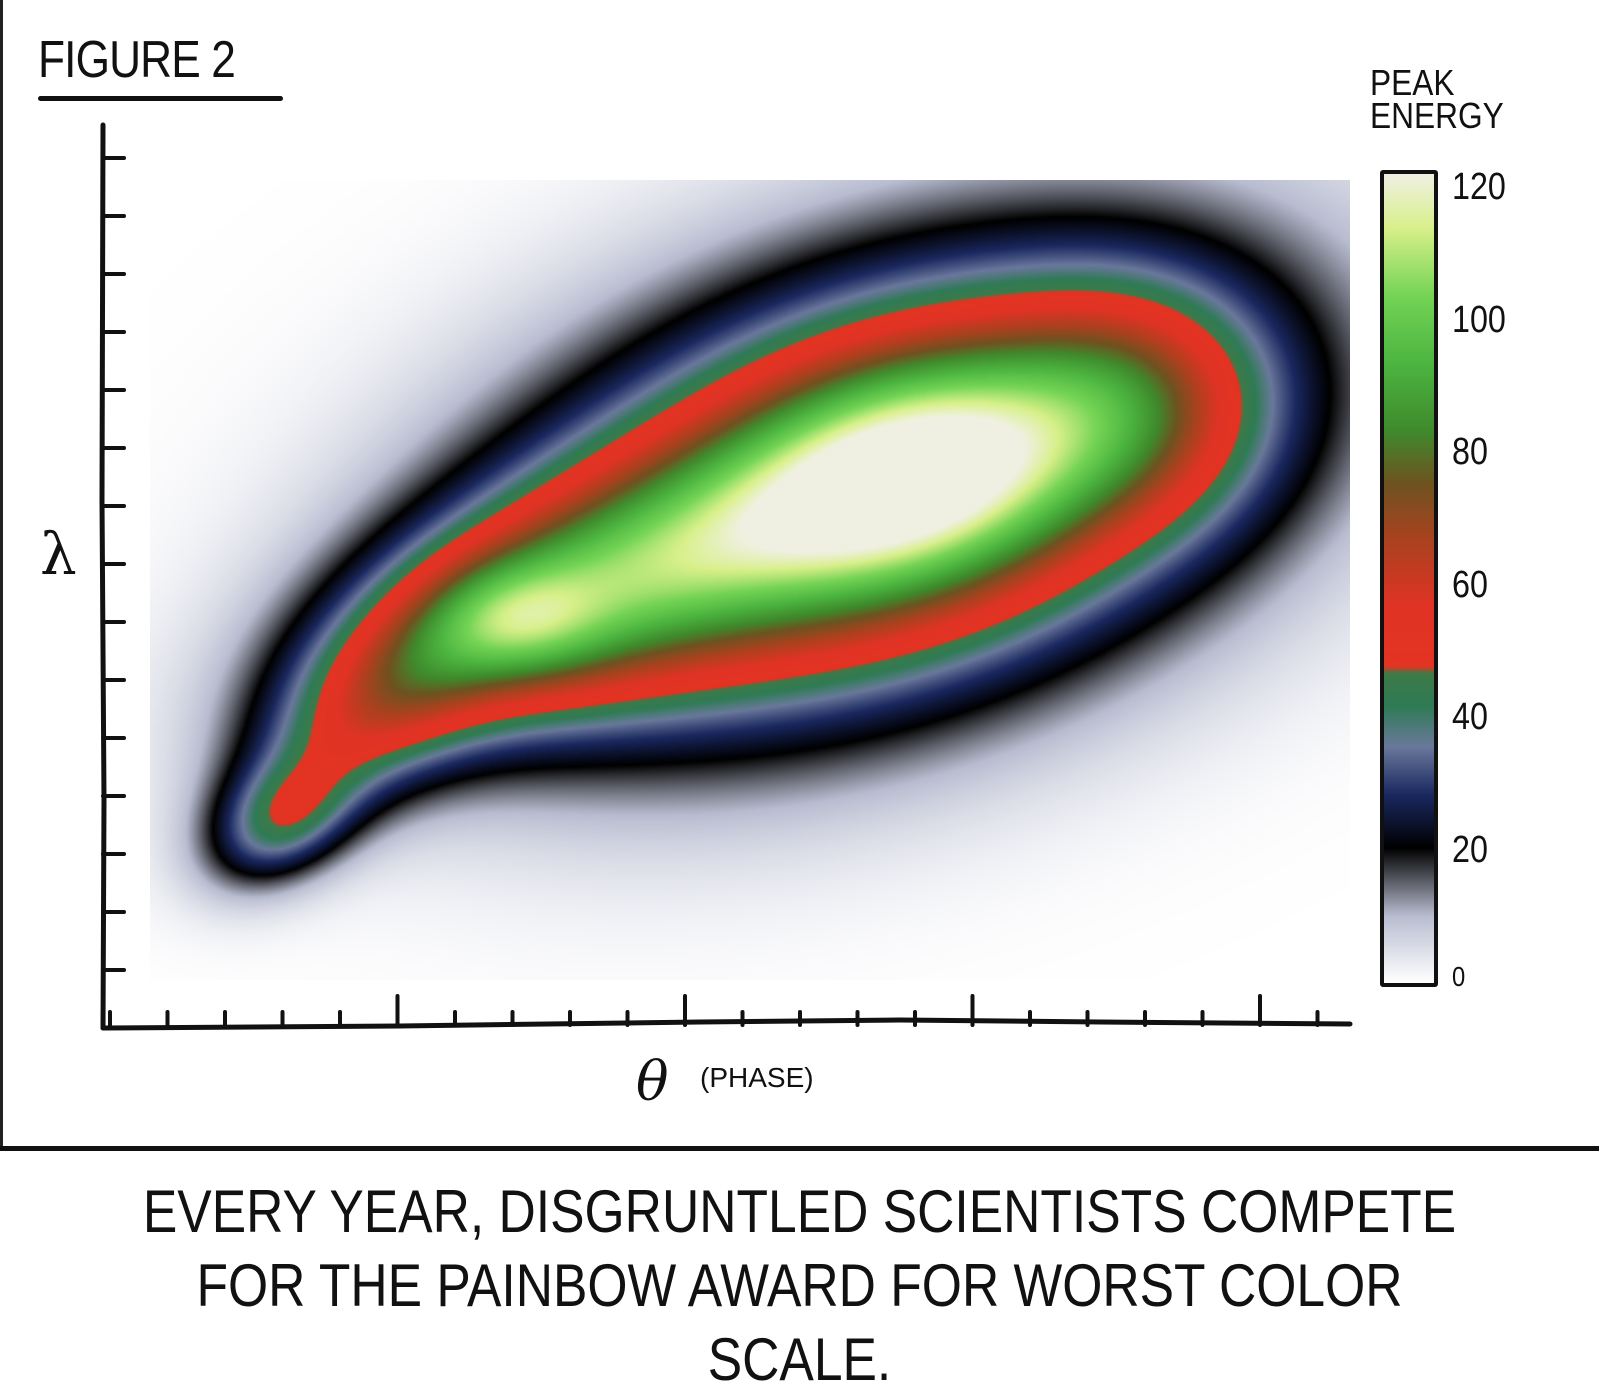  I want to click on y-axis-line, so click(103, 576).